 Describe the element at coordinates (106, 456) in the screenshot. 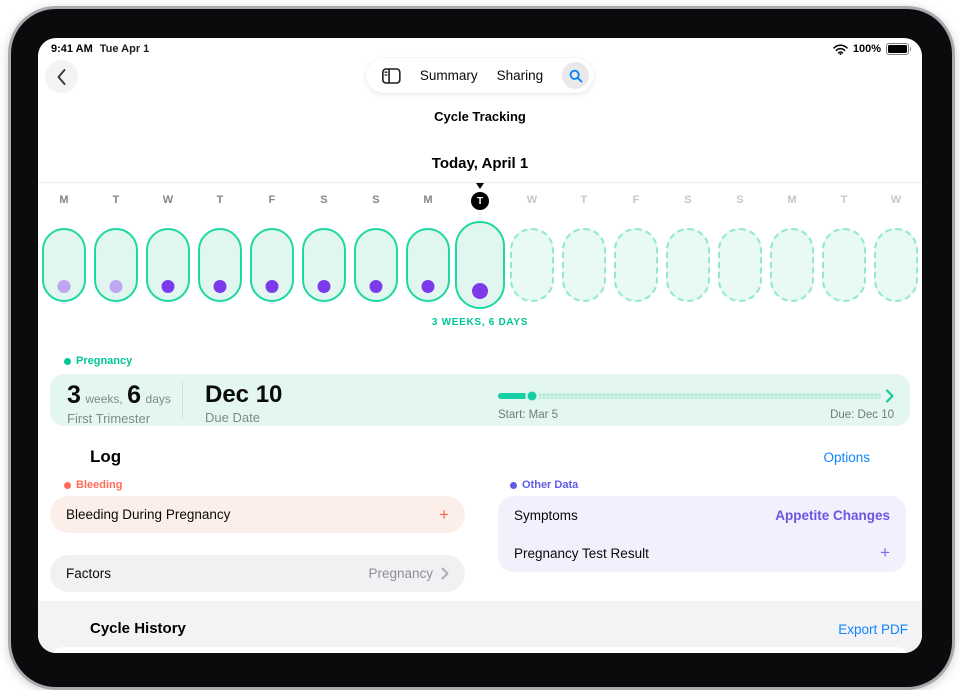

I see `log-title: Log` at that location.